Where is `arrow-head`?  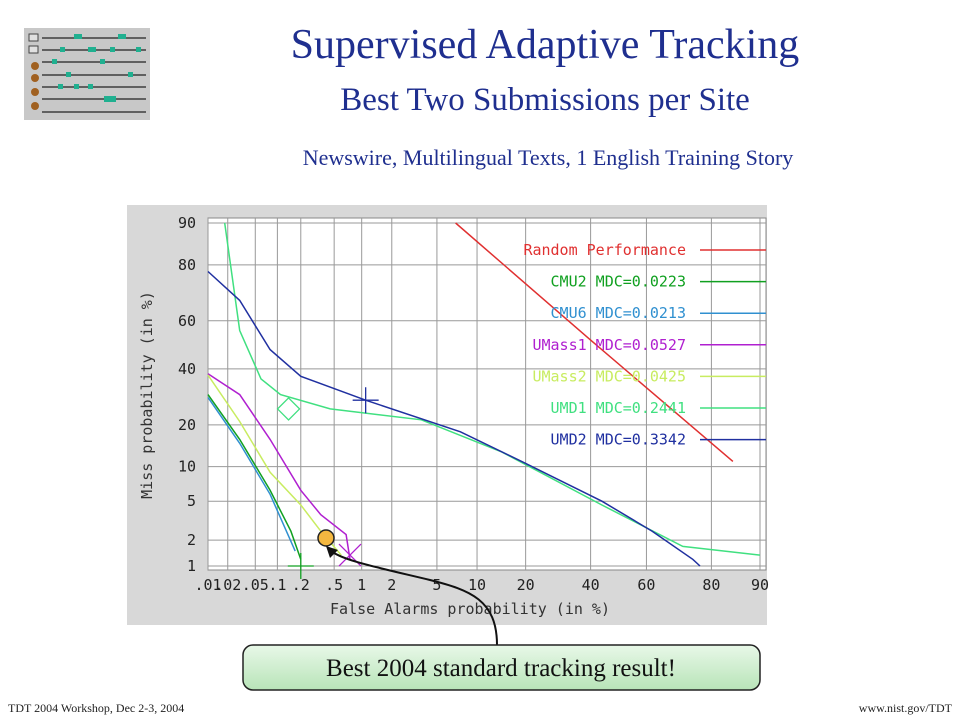
arrow-head is located at coordinates (332, 552).